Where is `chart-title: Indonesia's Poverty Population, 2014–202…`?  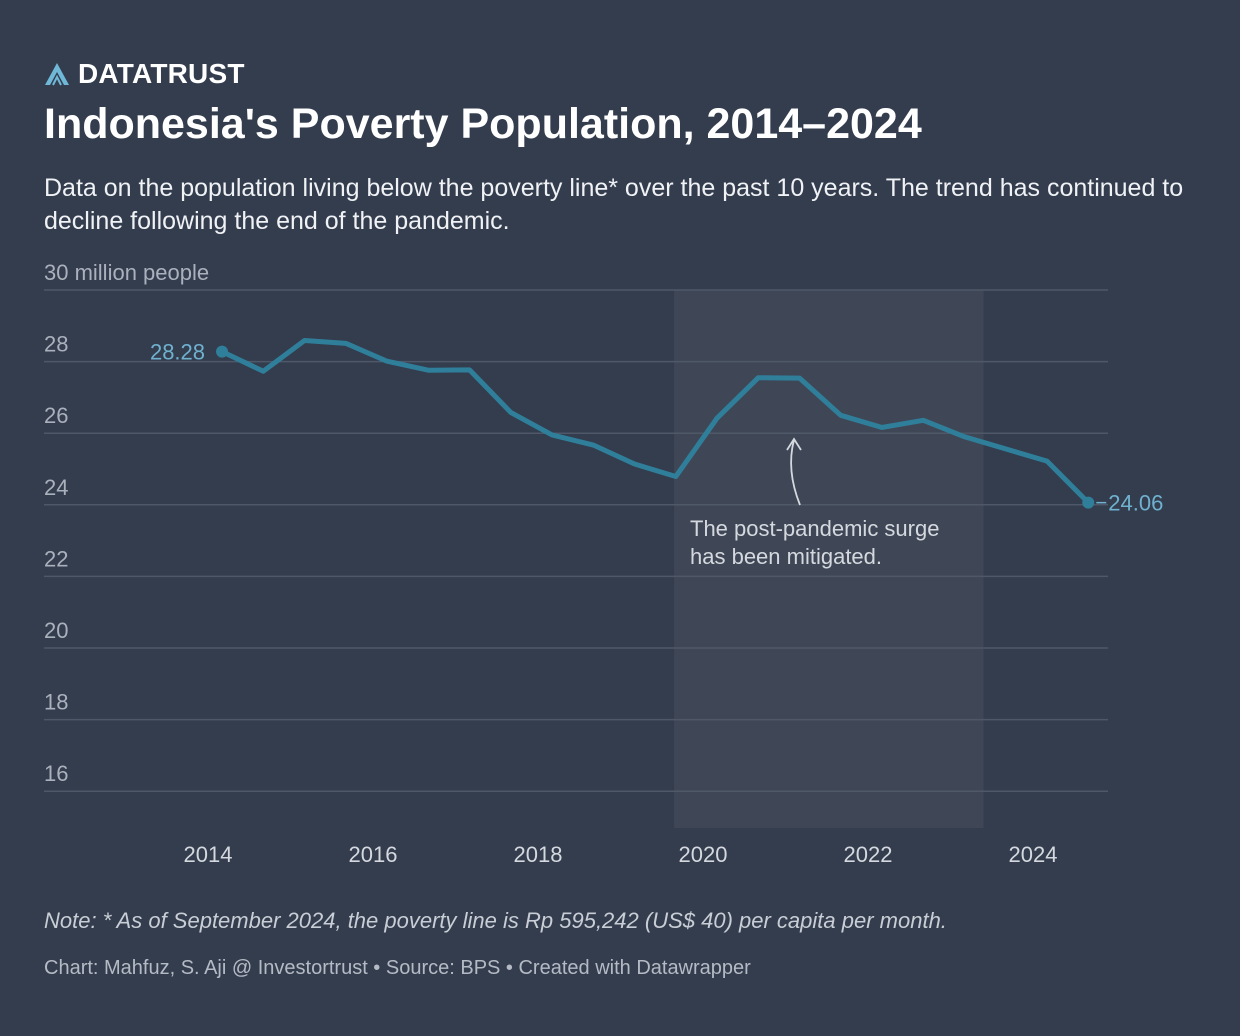 chart-title: Indonesia's Poverty Population, 2014–202… is located at coordinates (483, 124).